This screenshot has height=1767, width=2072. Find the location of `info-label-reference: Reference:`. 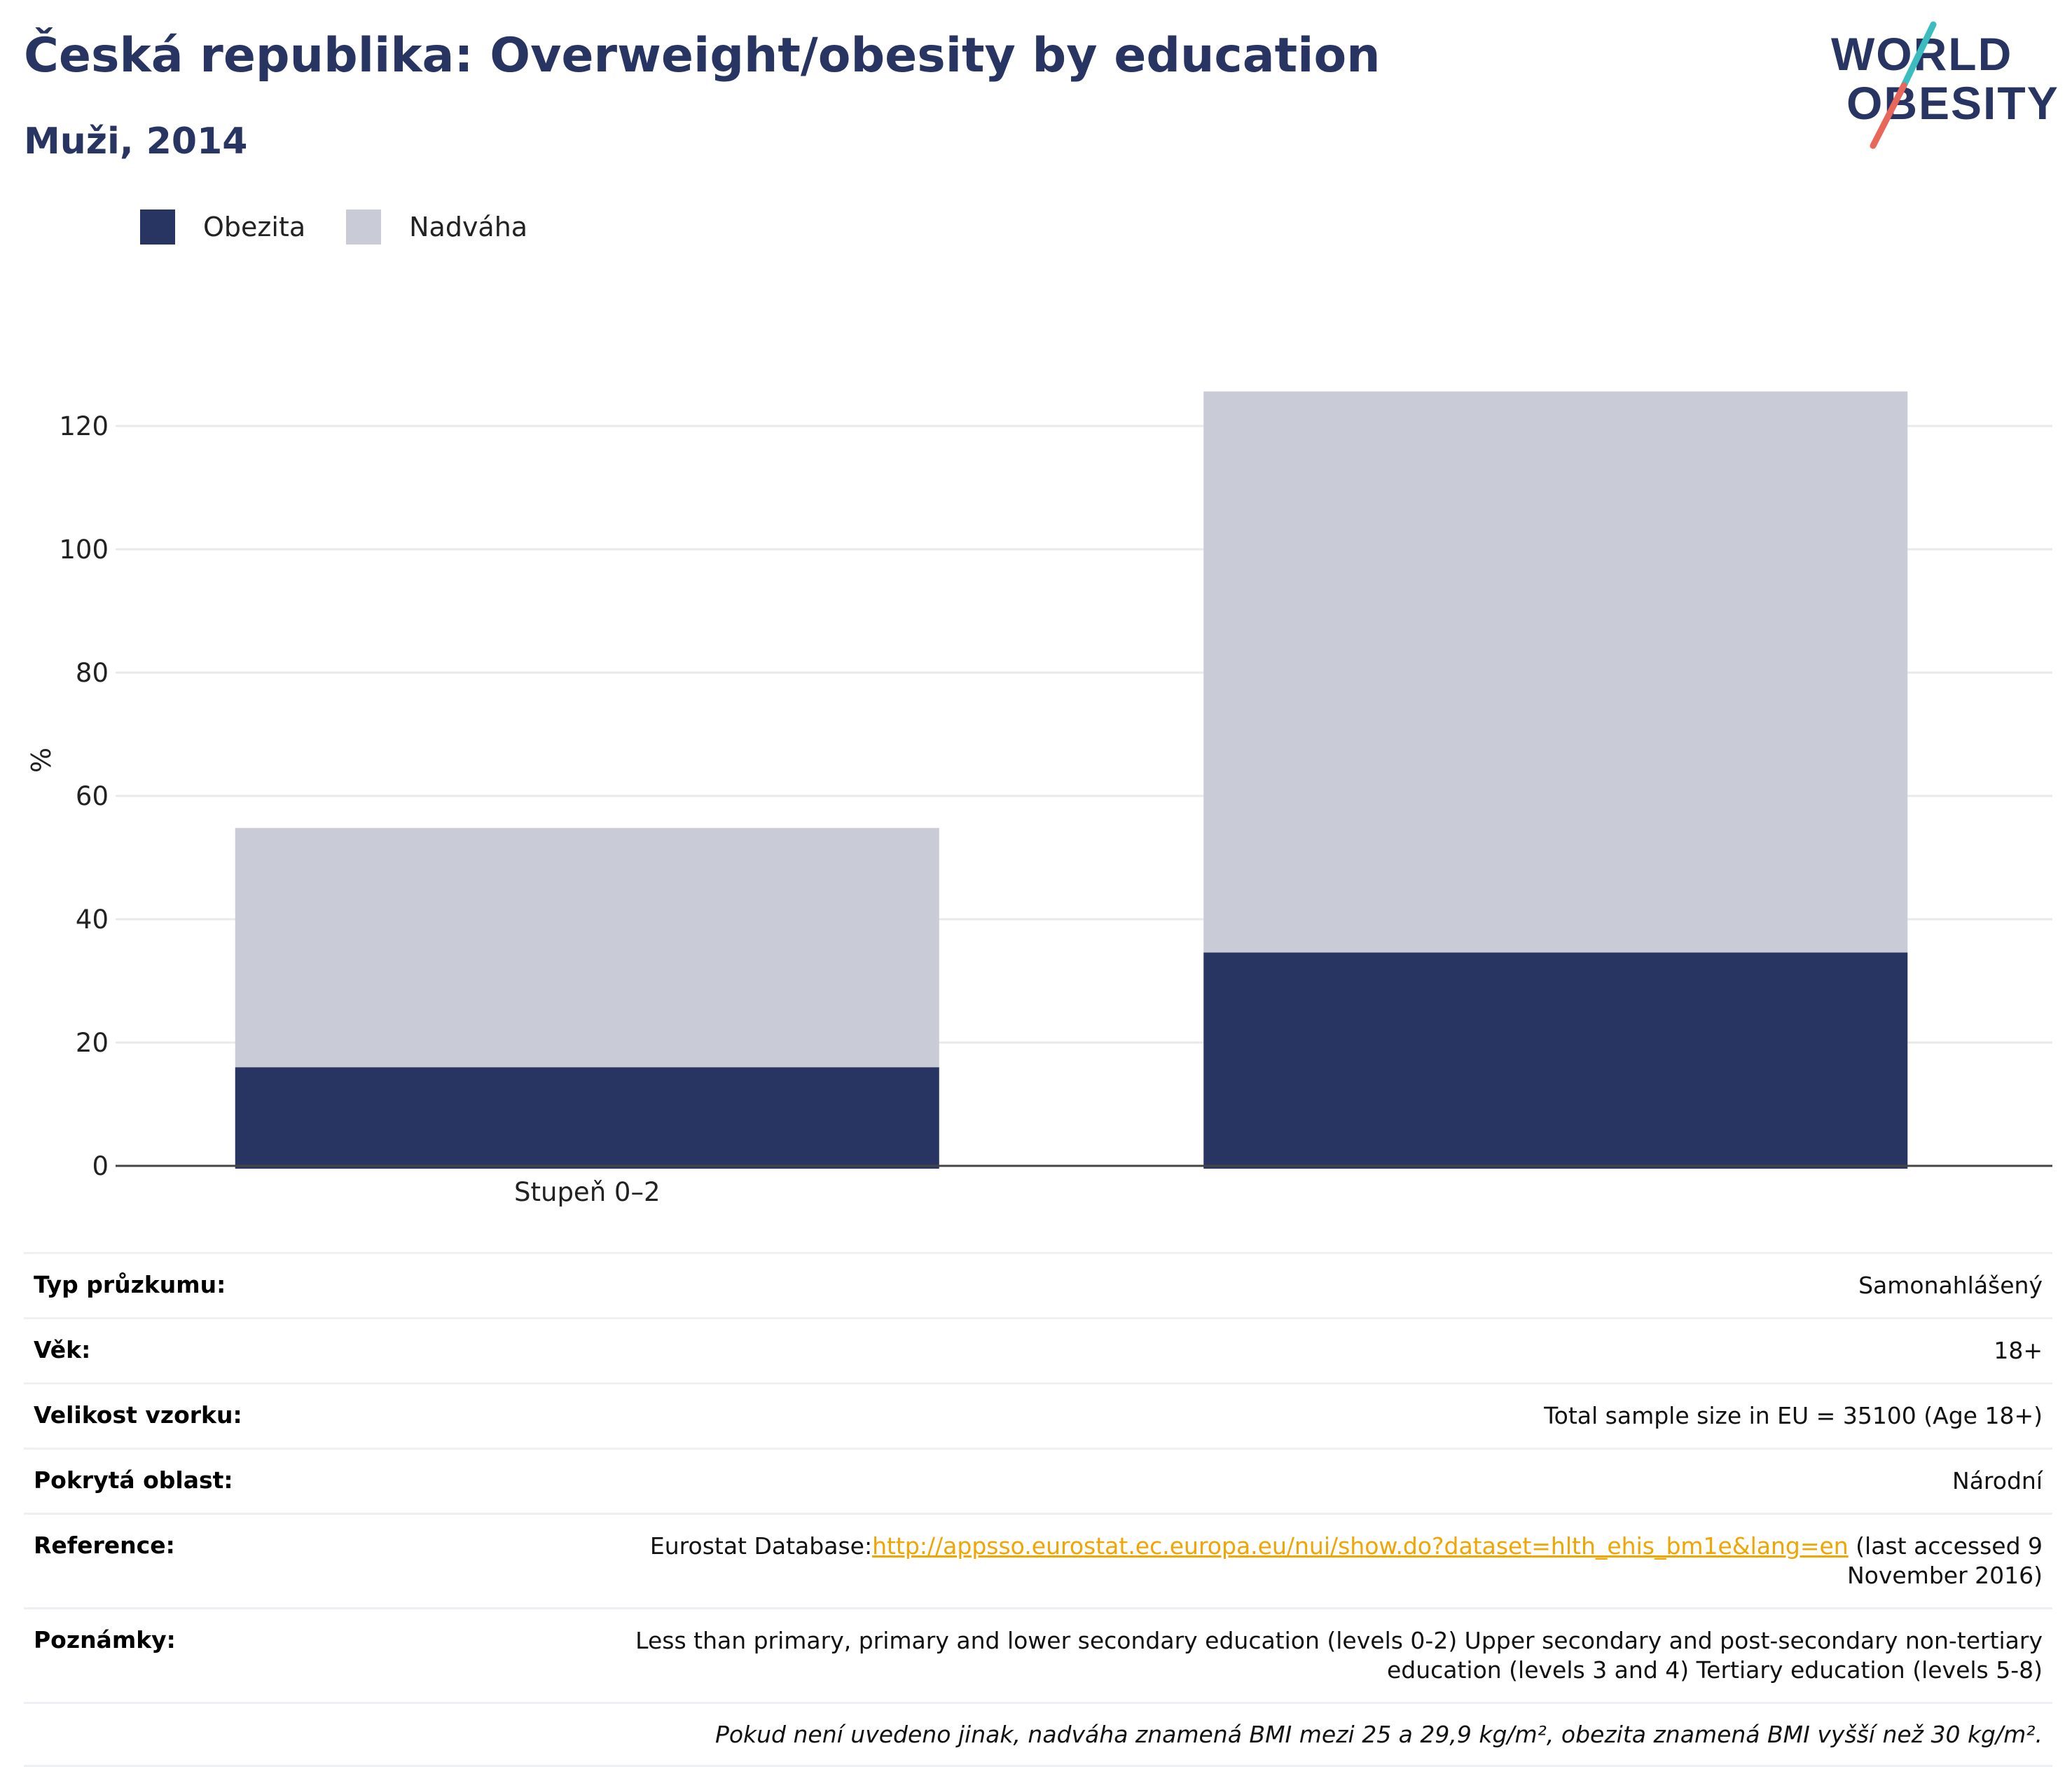

info-label-reference: Reference: is located at coordinates (105, 1545).